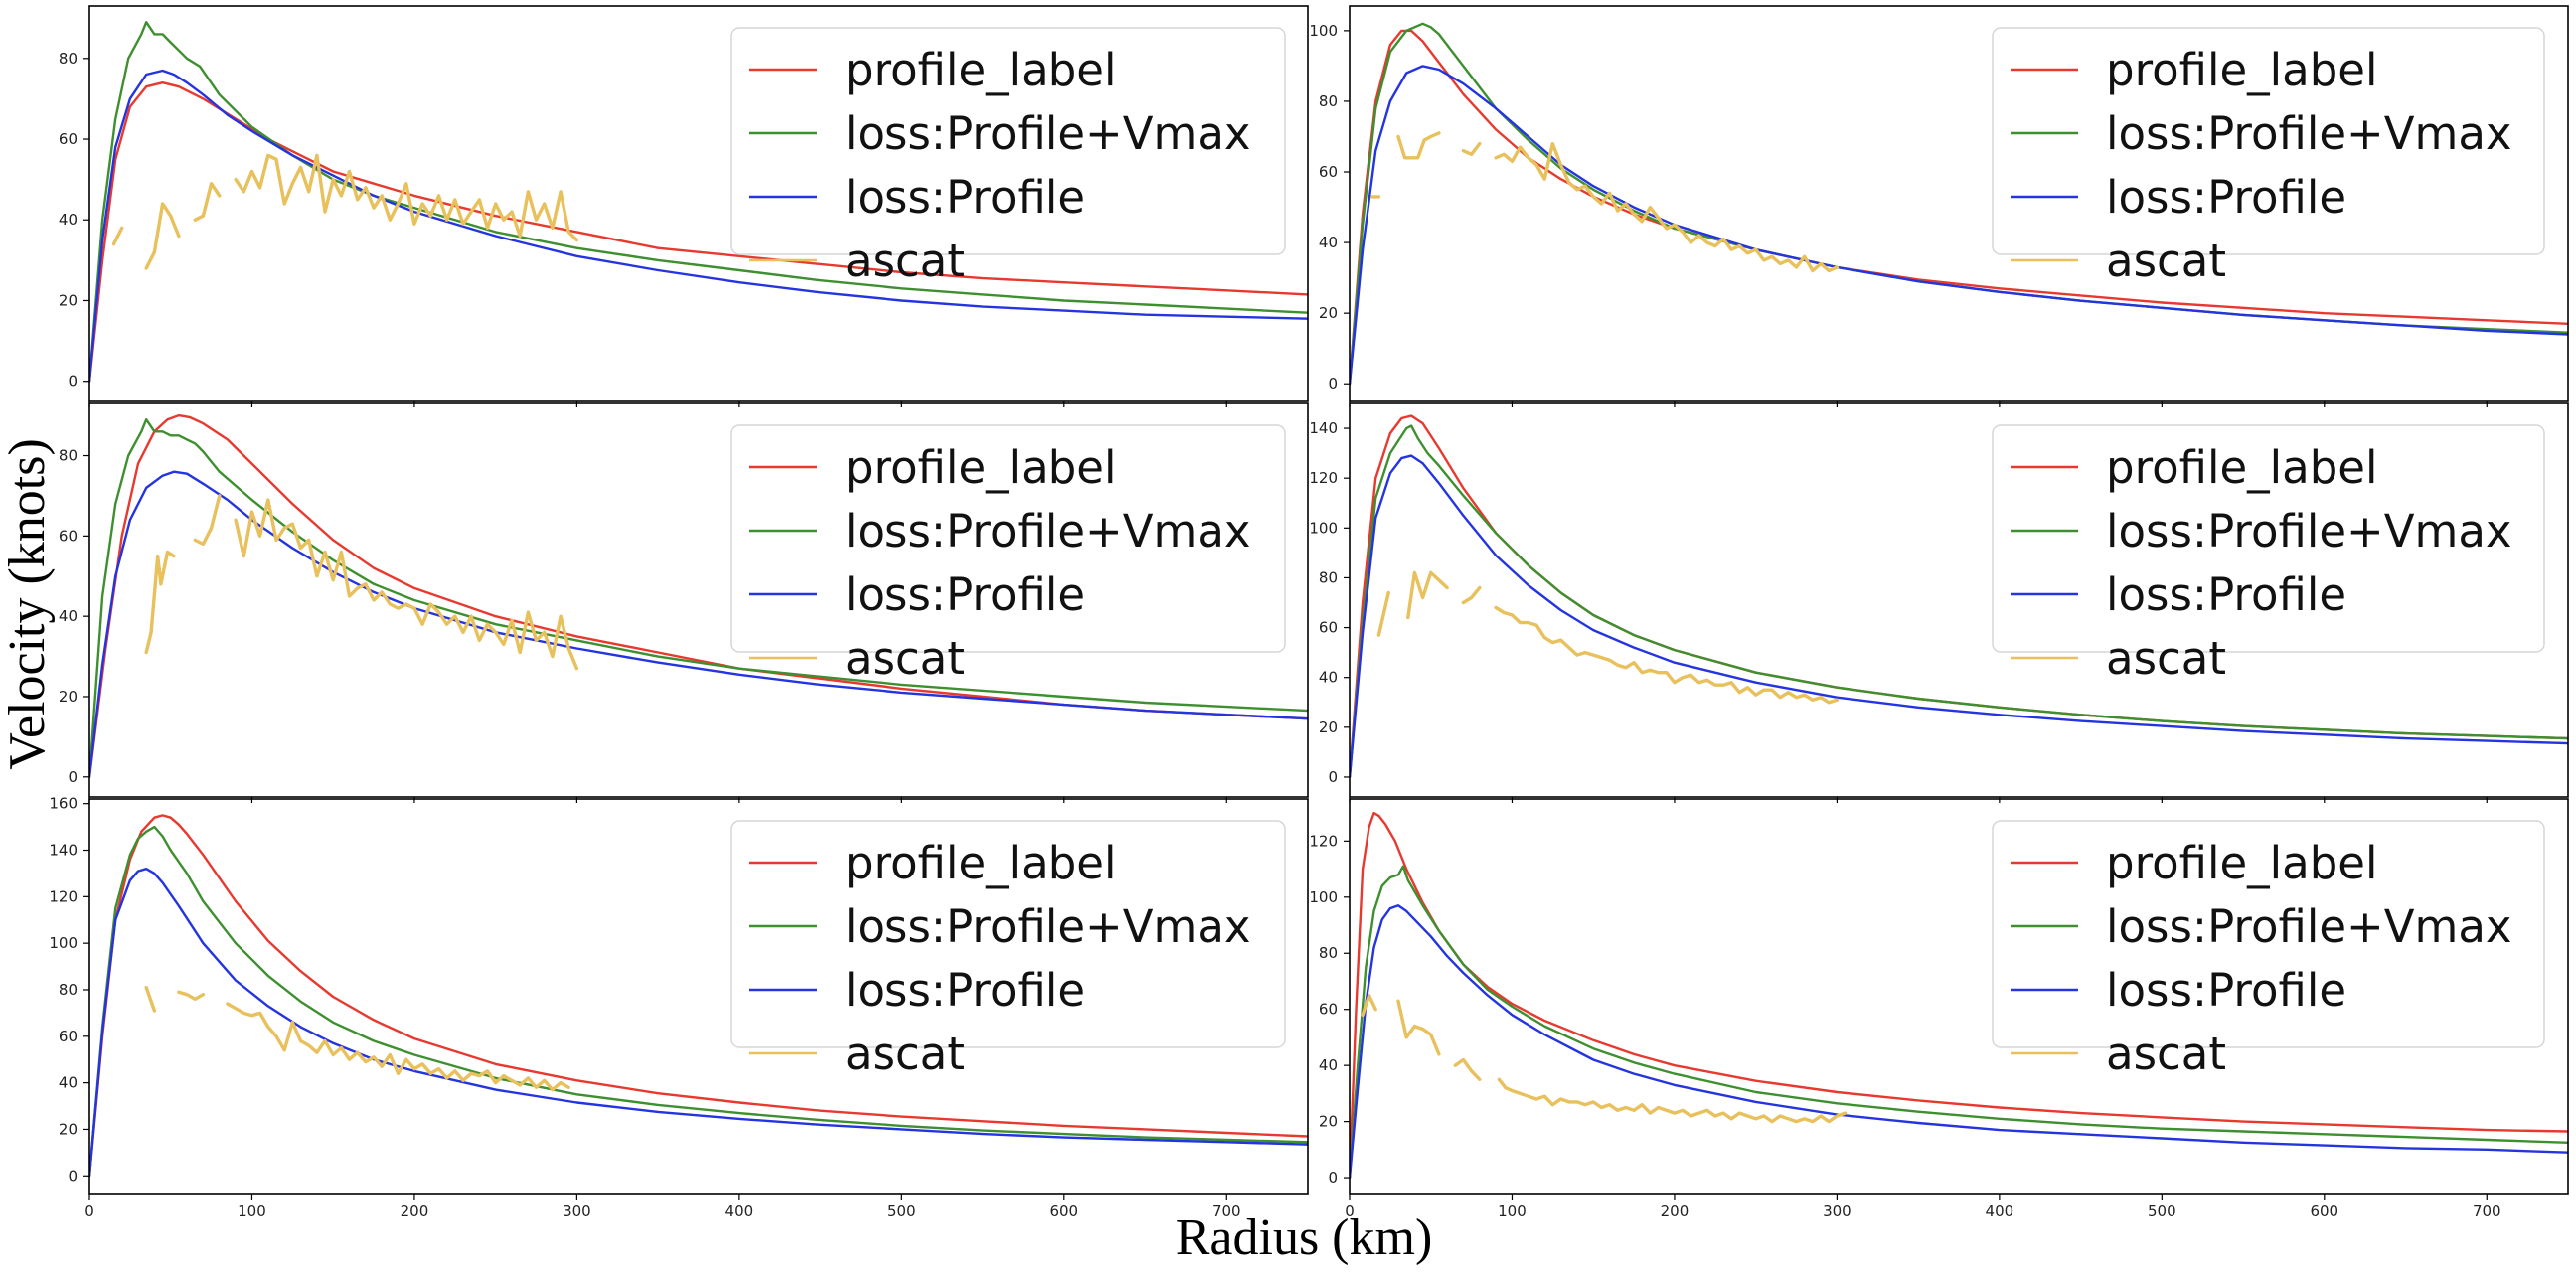 The image size is (2576, 1272). Describe the element at coordinates (68, 456) in the screenshot. I see `panel-3-y-tick-label: 80` at that location.